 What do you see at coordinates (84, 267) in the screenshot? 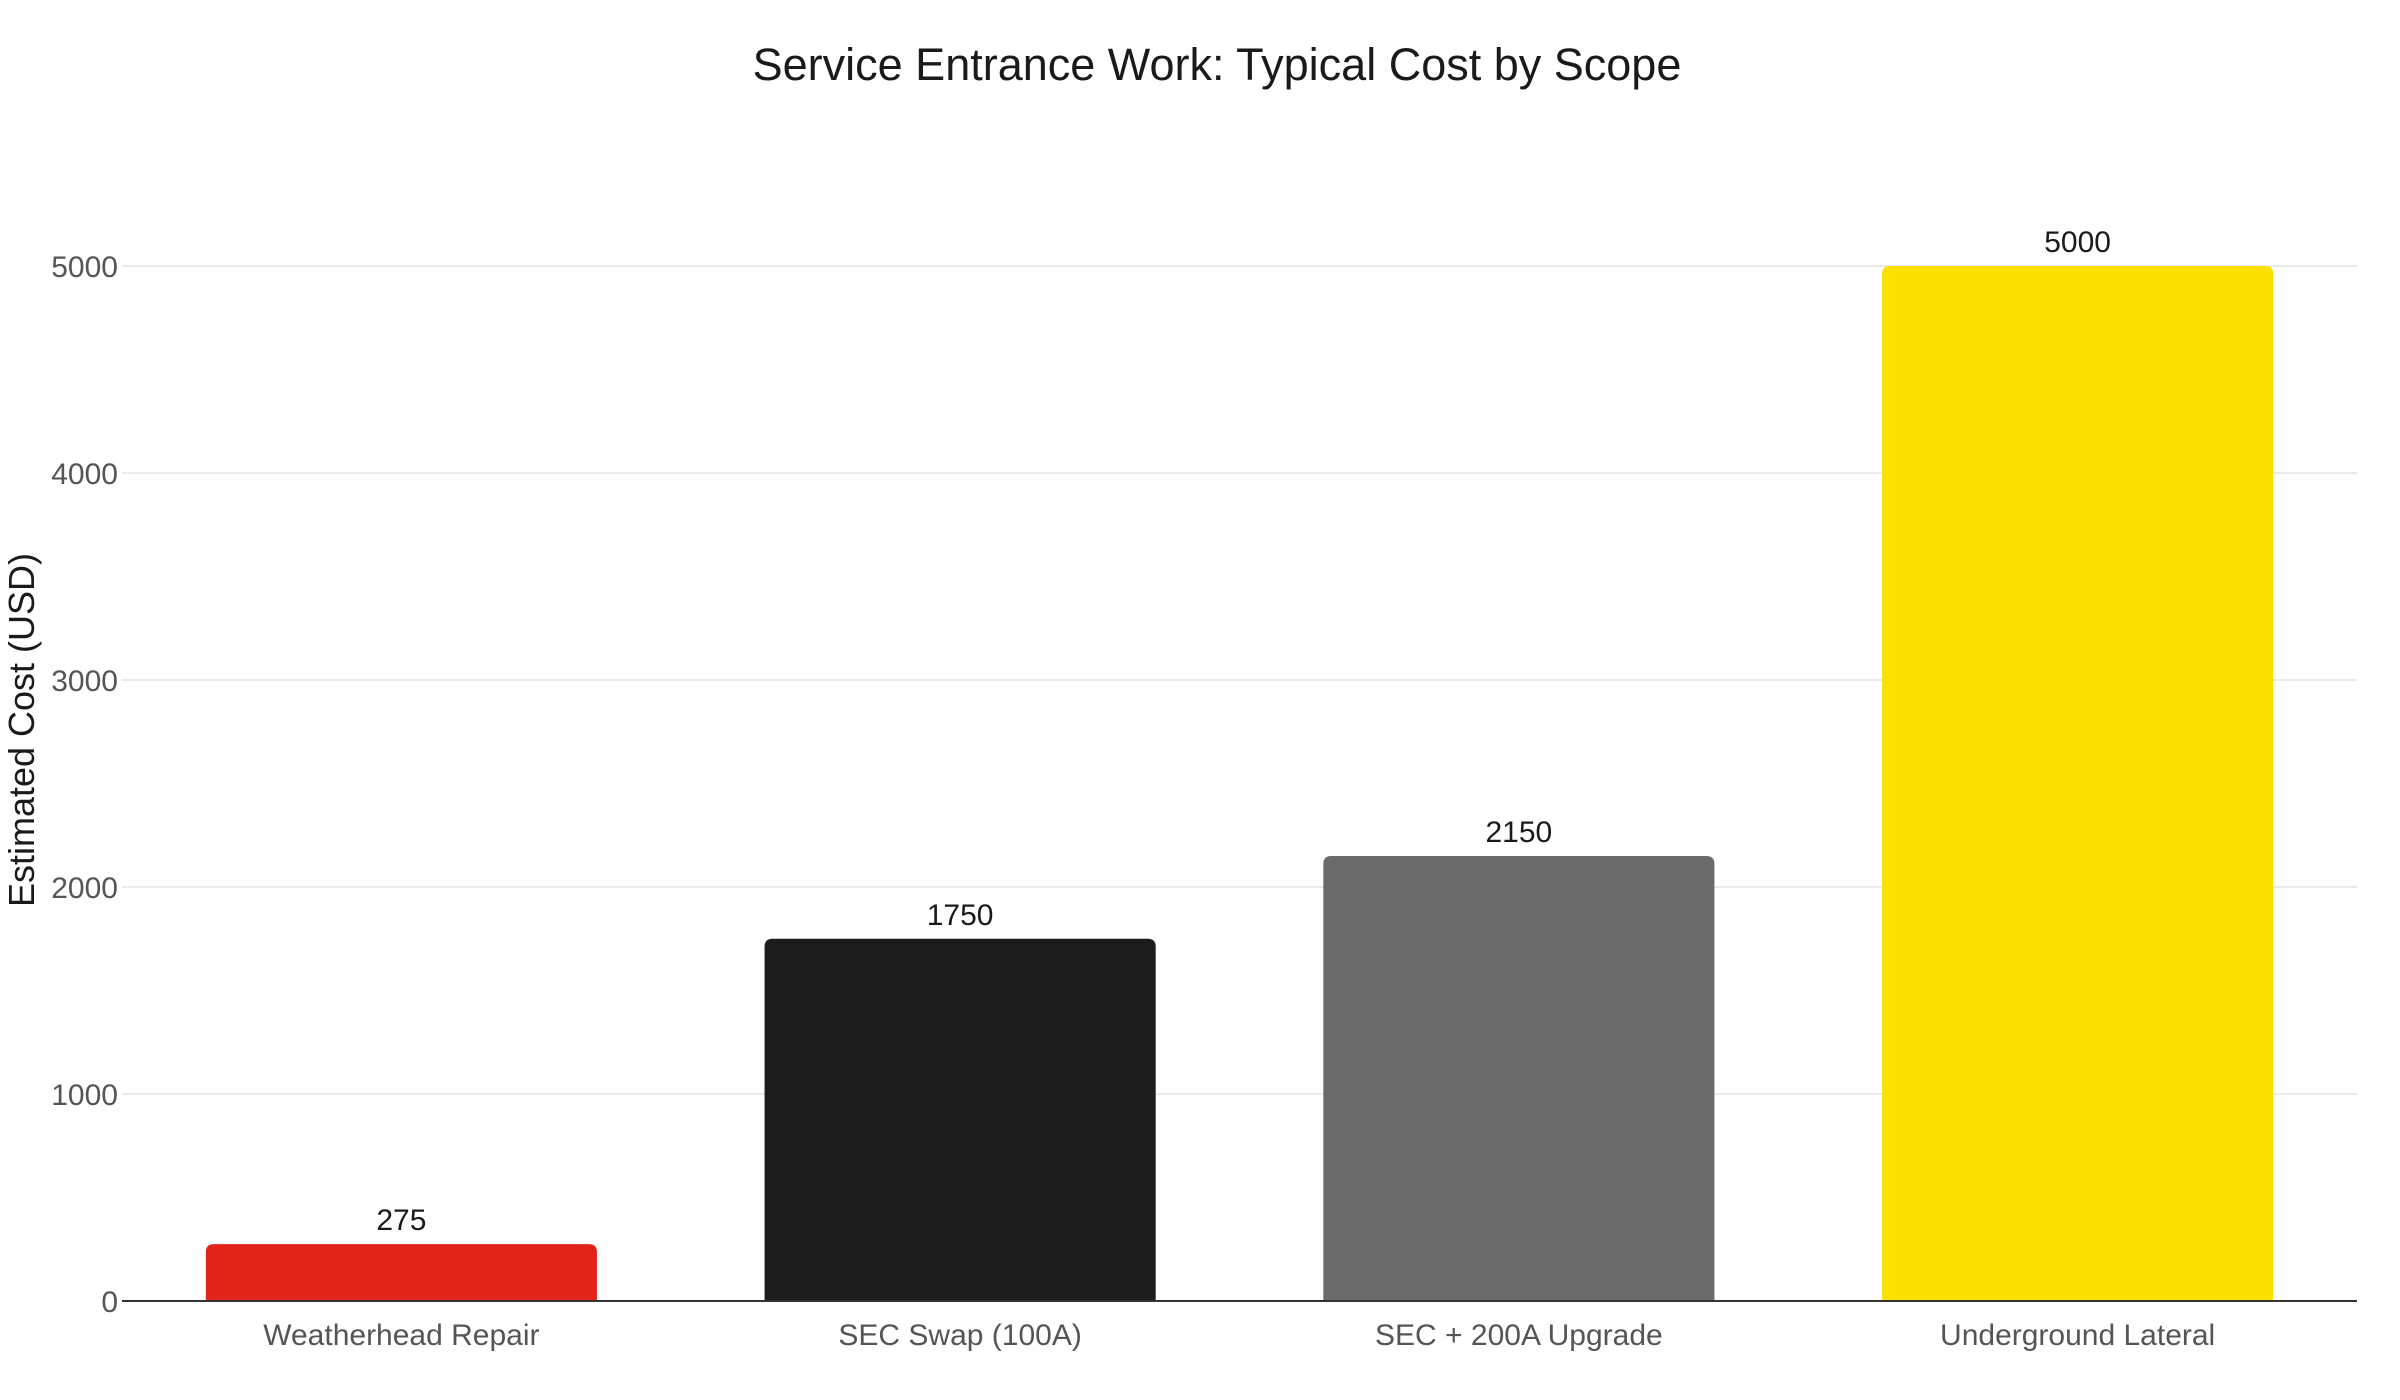
I see `y-tick-label: 5000` at bounding box center [84, 267].